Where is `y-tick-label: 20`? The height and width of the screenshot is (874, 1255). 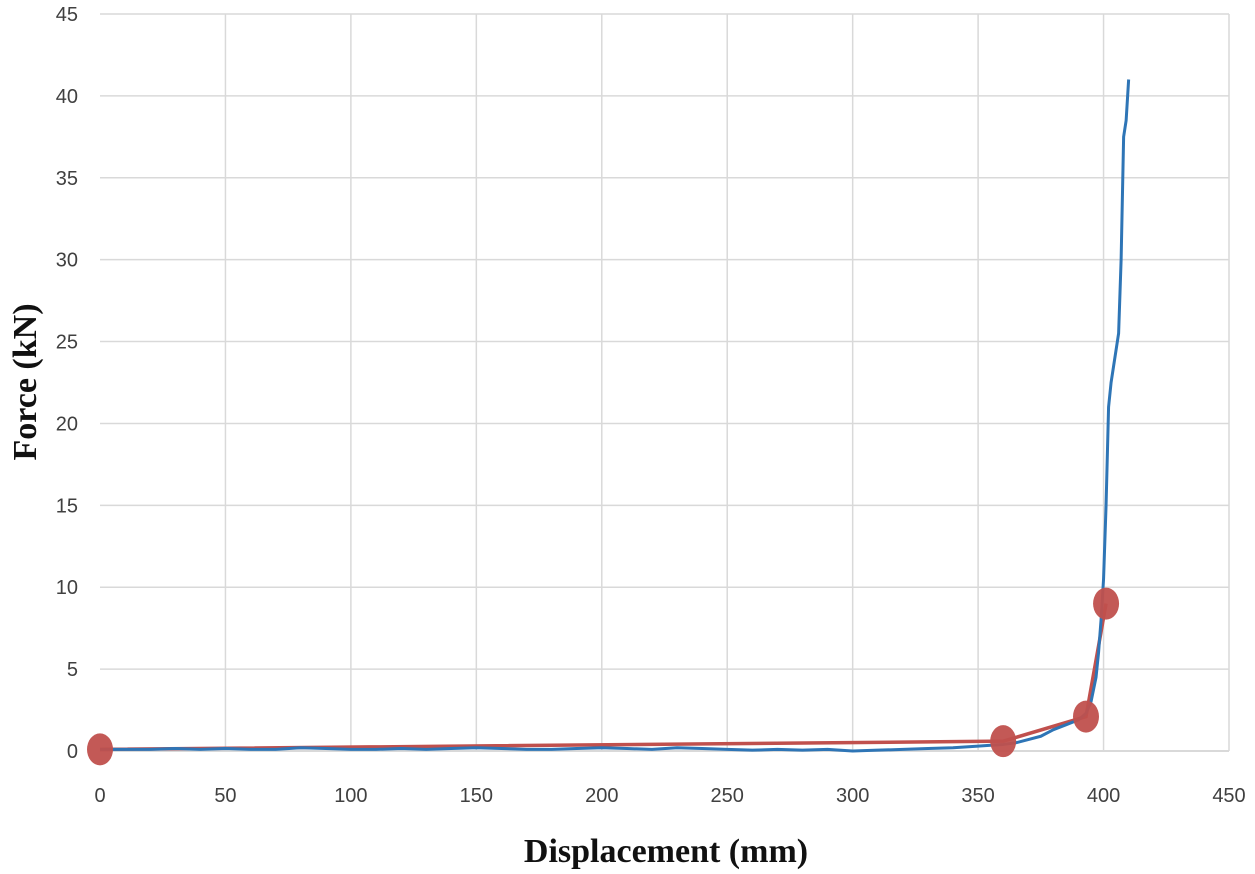
y-tick-label: 20 is located at coordinates (67, 424).